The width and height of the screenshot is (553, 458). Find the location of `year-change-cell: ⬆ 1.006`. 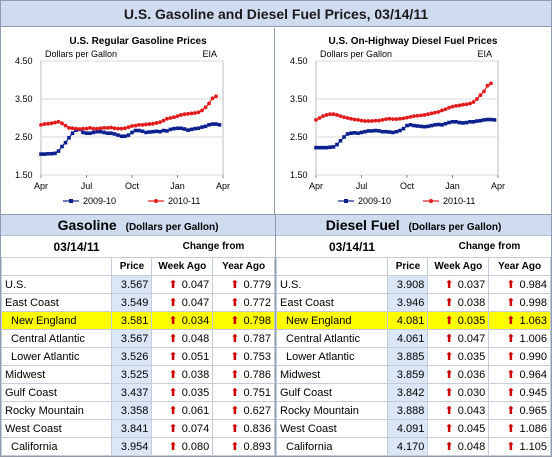

year-change-cell: ⬆ 1.006 is located at coordinates (519, 338).